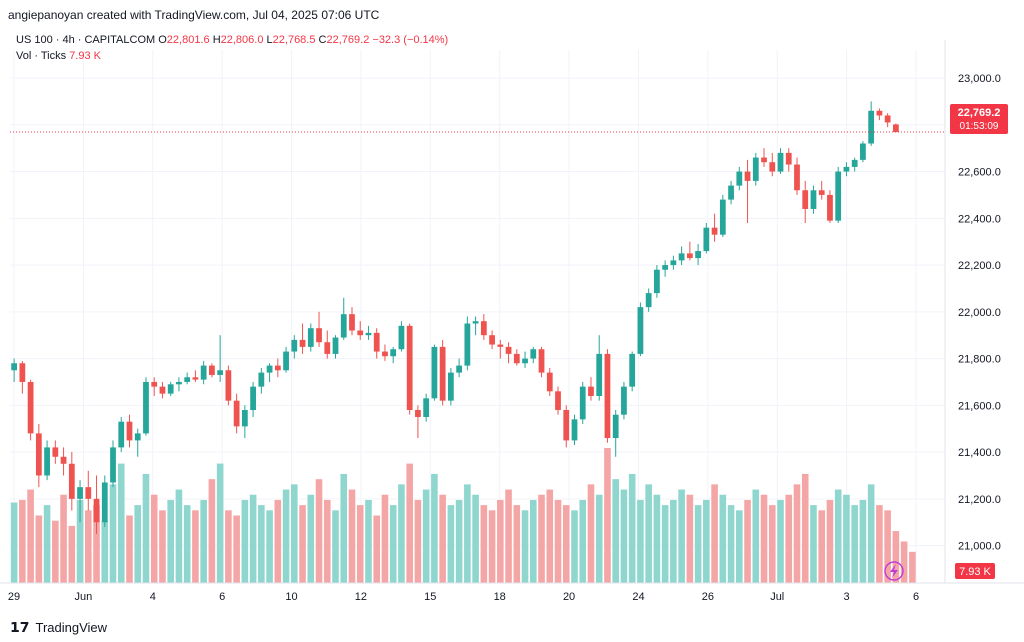 This screenshot has height=642, width=1024. What do you see at coordinates (979, 547) in the screenshot?
I see `price-tick-label: 21,000.0` at bounding box center [979, 547].